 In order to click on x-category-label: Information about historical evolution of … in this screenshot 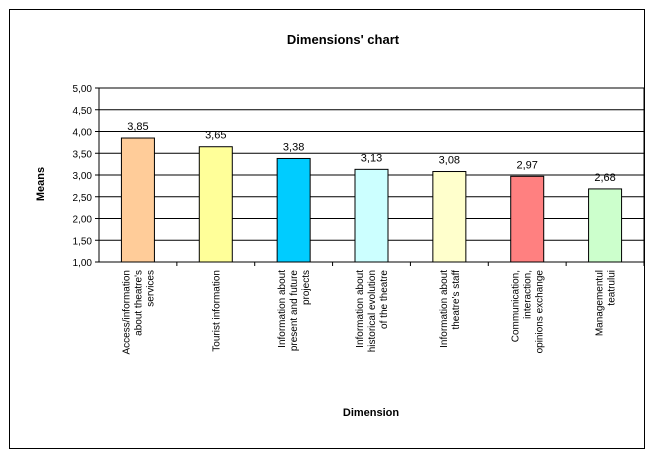, I will do `click(372, 311)`.